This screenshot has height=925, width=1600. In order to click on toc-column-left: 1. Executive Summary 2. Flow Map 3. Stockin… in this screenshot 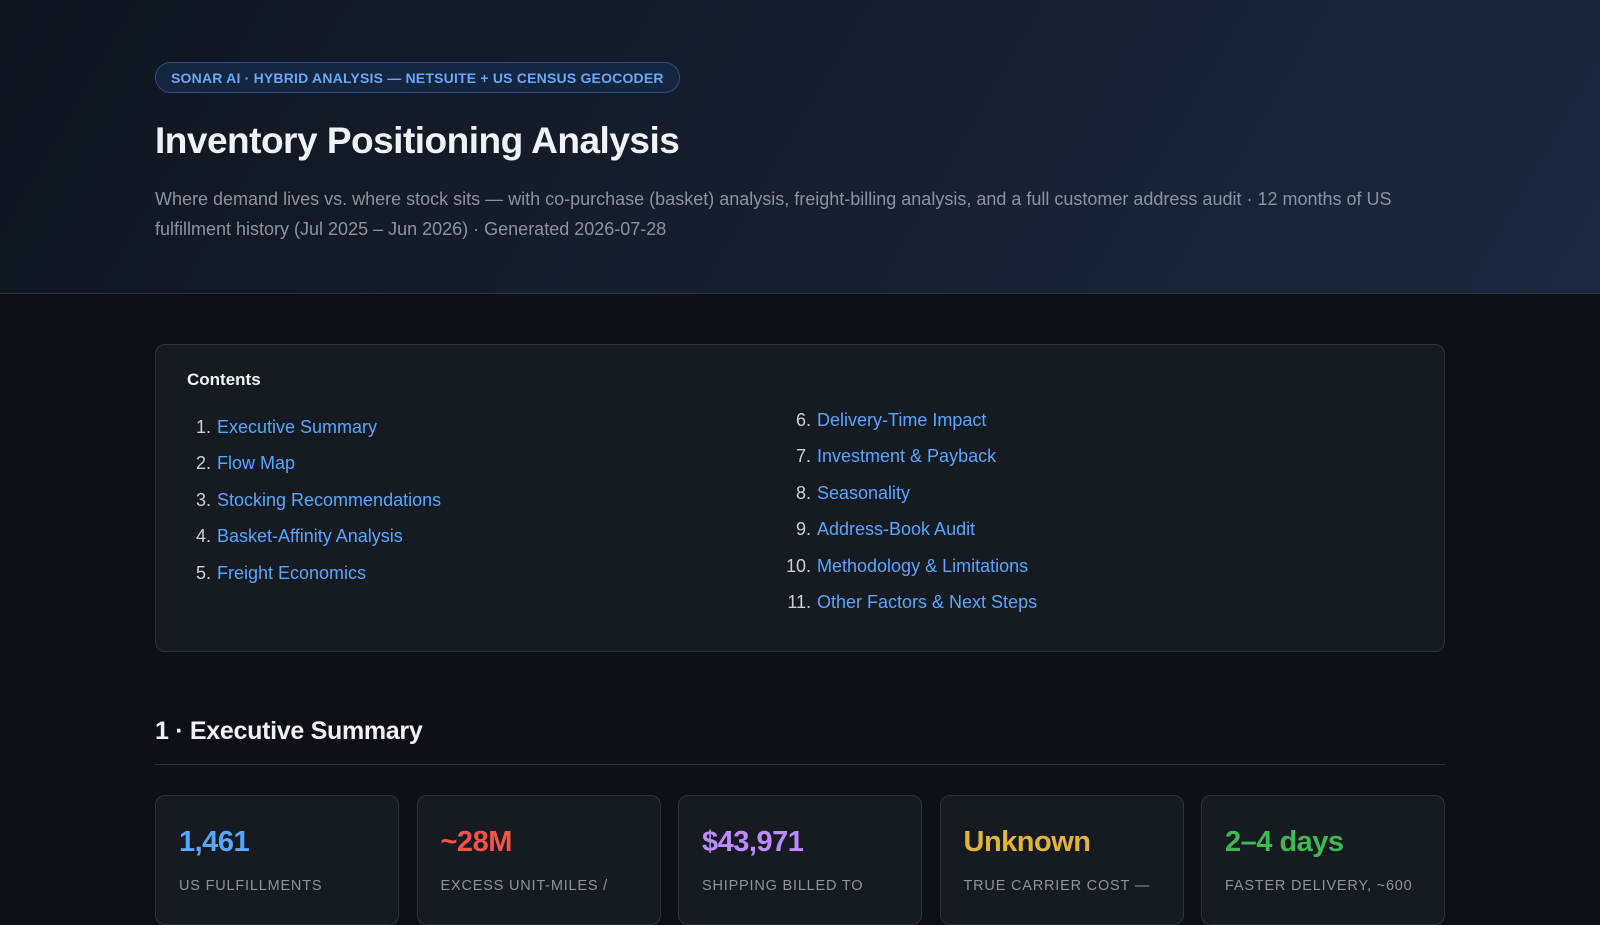, I will do `click(308, 500)`.